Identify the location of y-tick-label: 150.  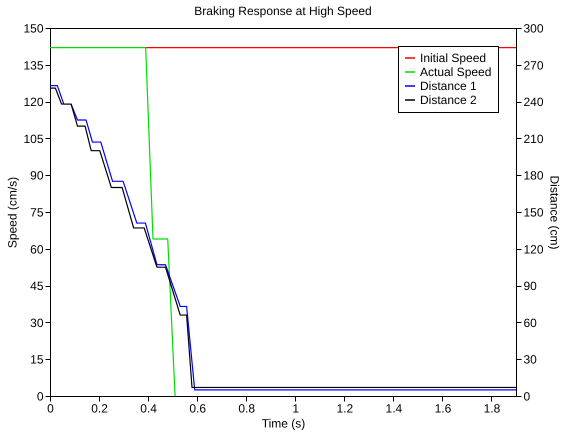
(33, 29).